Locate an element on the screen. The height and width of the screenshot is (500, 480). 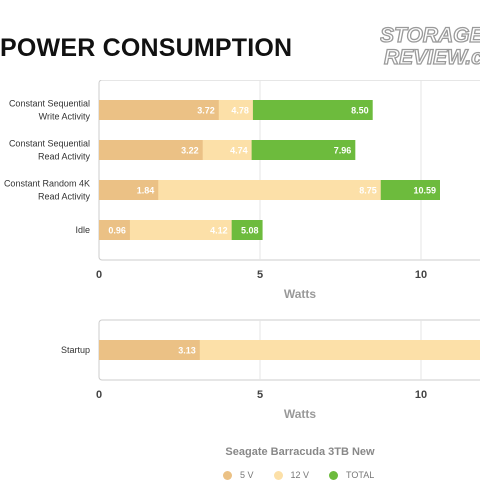
data-label-total: 8.50 is located at coordinates (360, 111).